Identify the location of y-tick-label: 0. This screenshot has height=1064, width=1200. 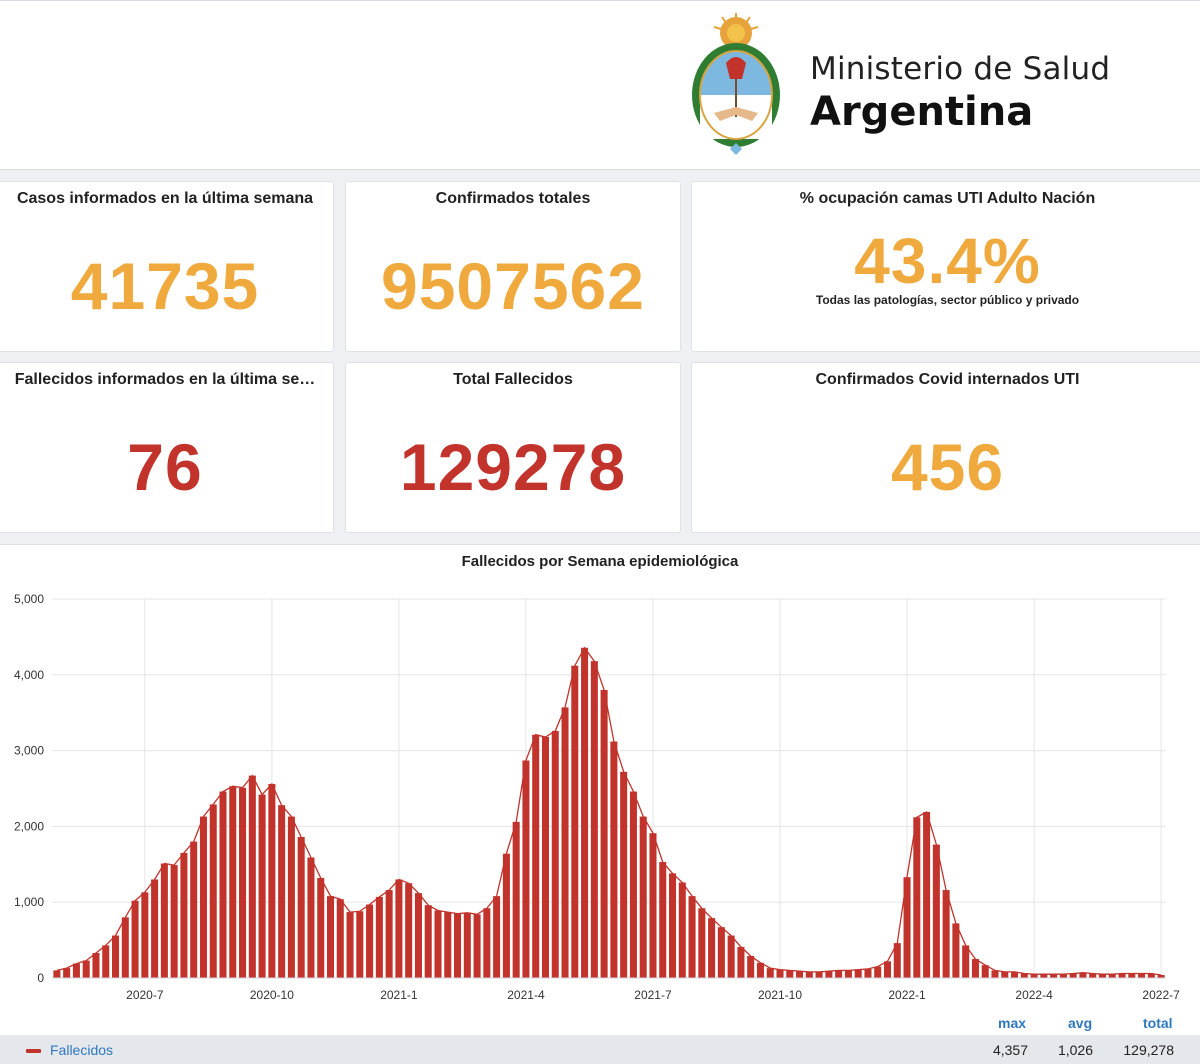
(40, 978).